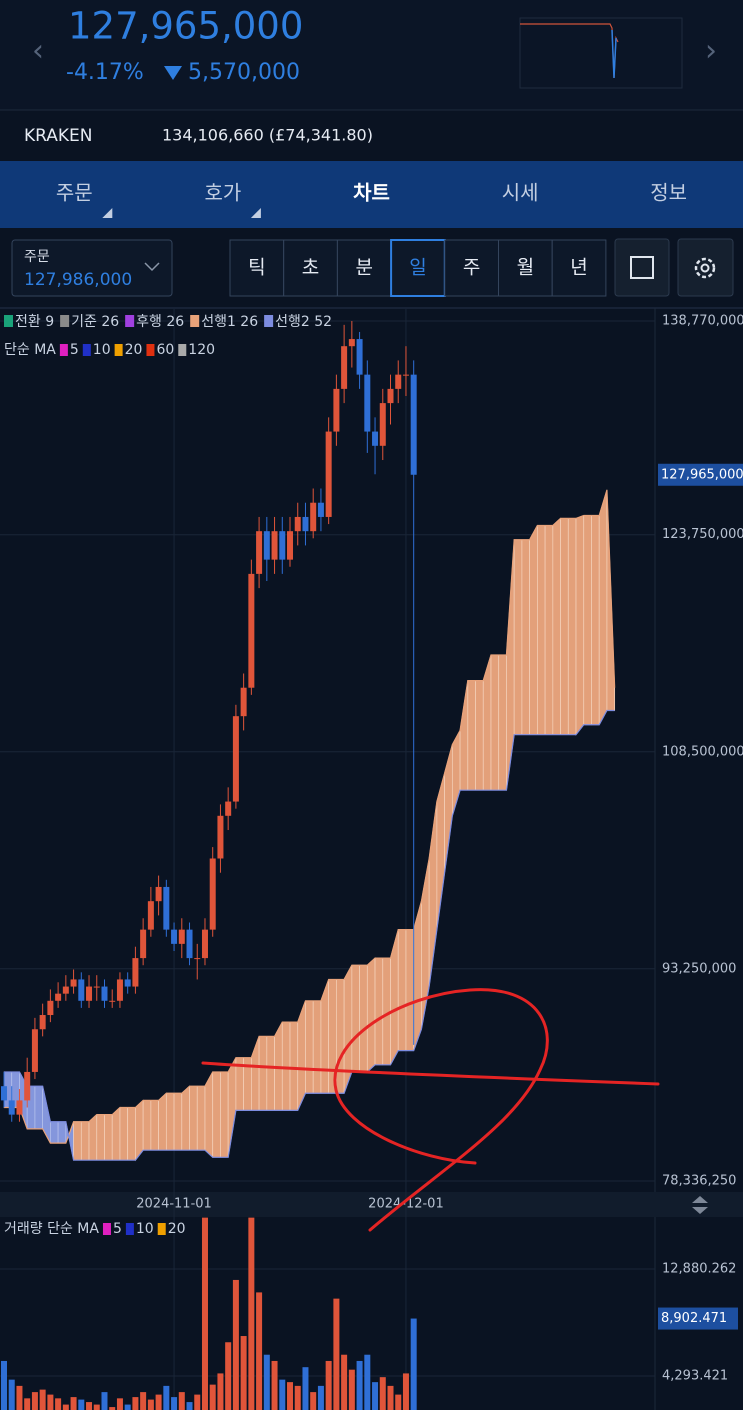  I want to click on tab: 차트, so click(371, 193).